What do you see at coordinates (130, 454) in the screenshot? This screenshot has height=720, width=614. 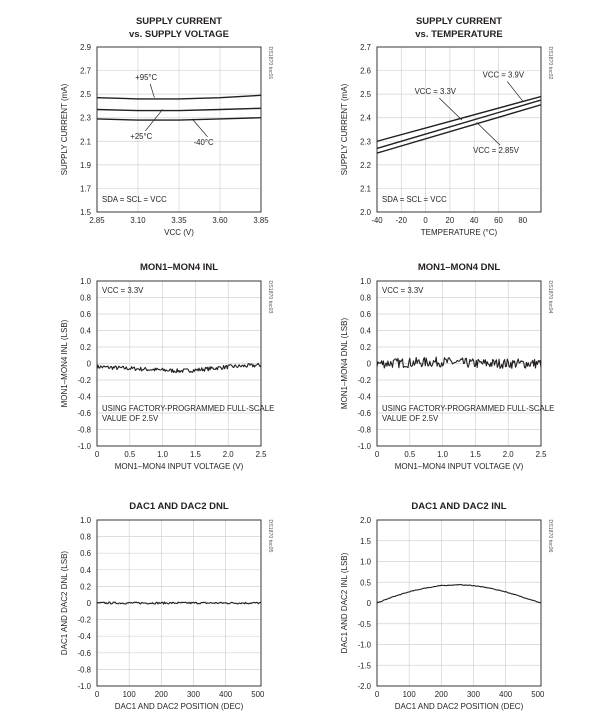 I see `x-tick-label: 0.5` at bounding box center [130, 454].